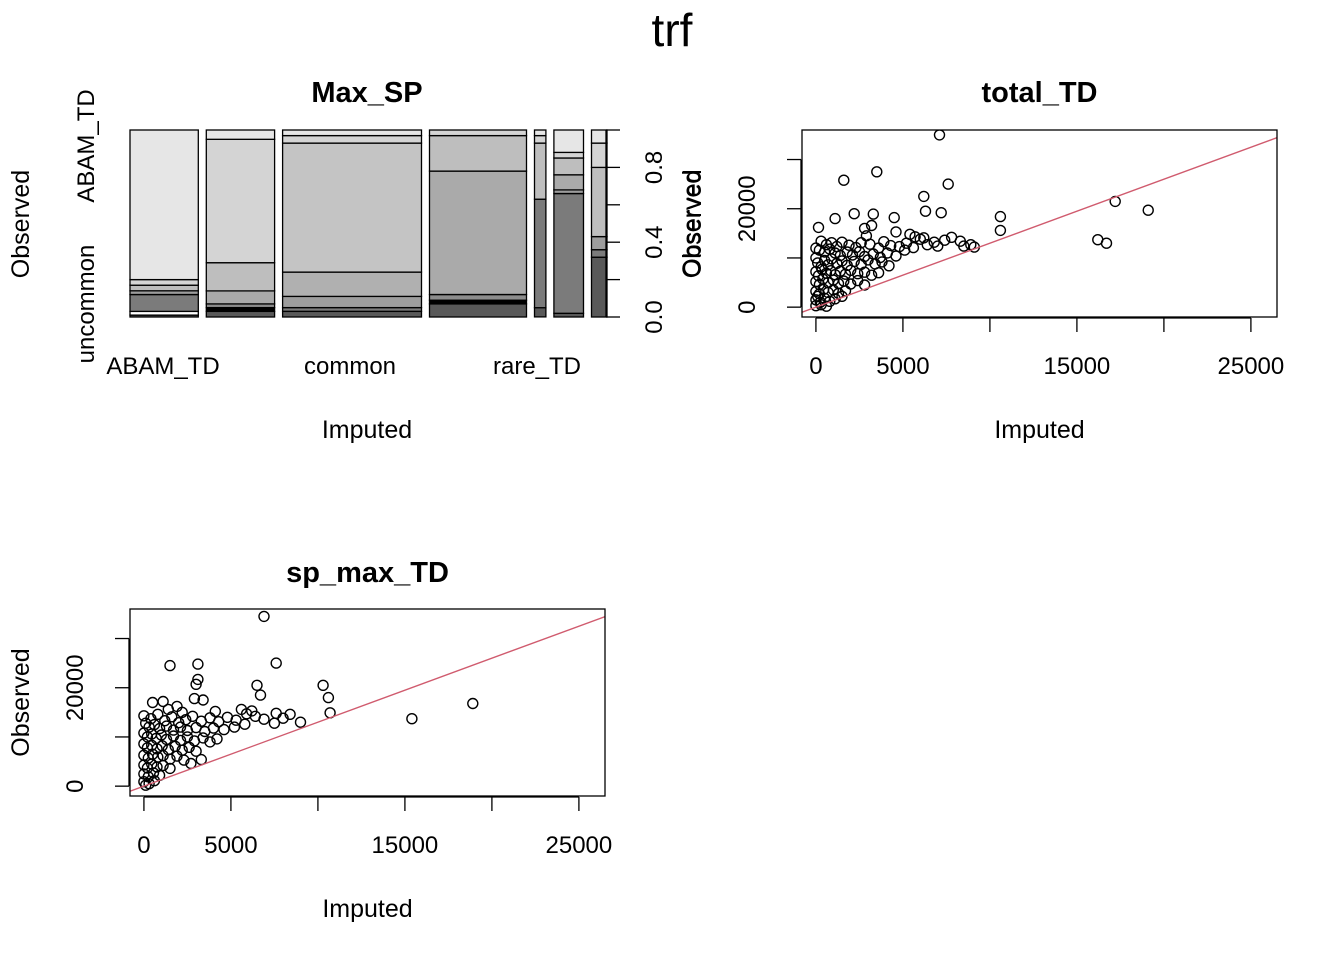 The image size is (1344, 960). What do you see at coordinates (654, 242) in the screenshot?
I see `right-y-tick-label: 0.4` at bounding box center [654, 242].